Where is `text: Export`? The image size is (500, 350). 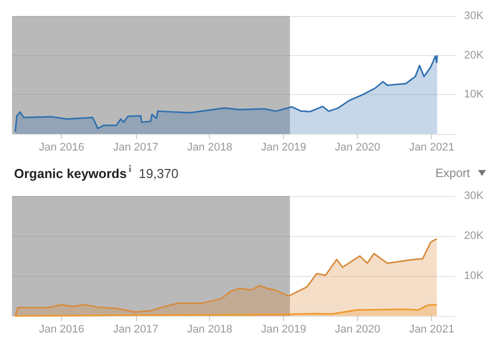 text: Export is located at coordinates (452, 173).